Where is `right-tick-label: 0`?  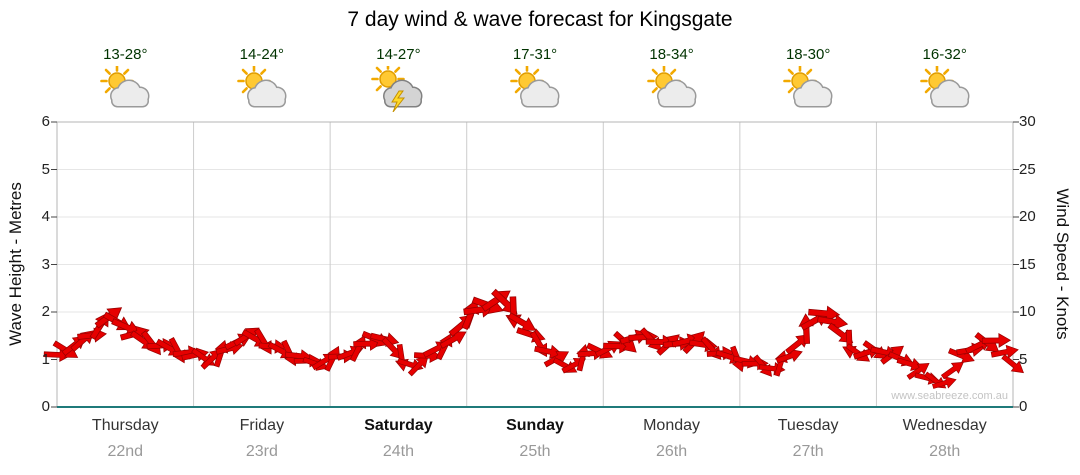 right-tick-label: 0 is located at coordinates (1023, 406).